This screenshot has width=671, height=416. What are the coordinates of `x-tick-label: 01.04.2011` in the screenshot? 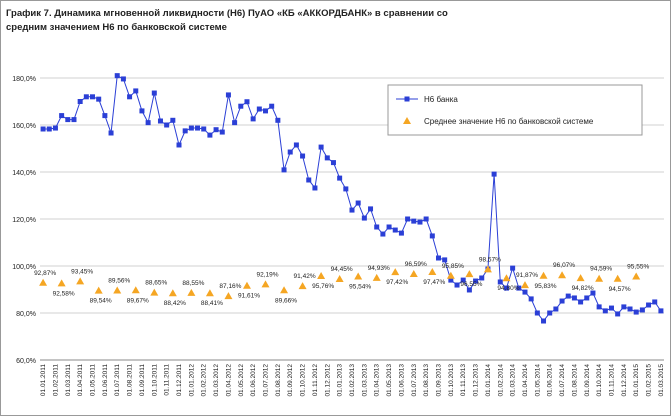 It's located at (80, 380).